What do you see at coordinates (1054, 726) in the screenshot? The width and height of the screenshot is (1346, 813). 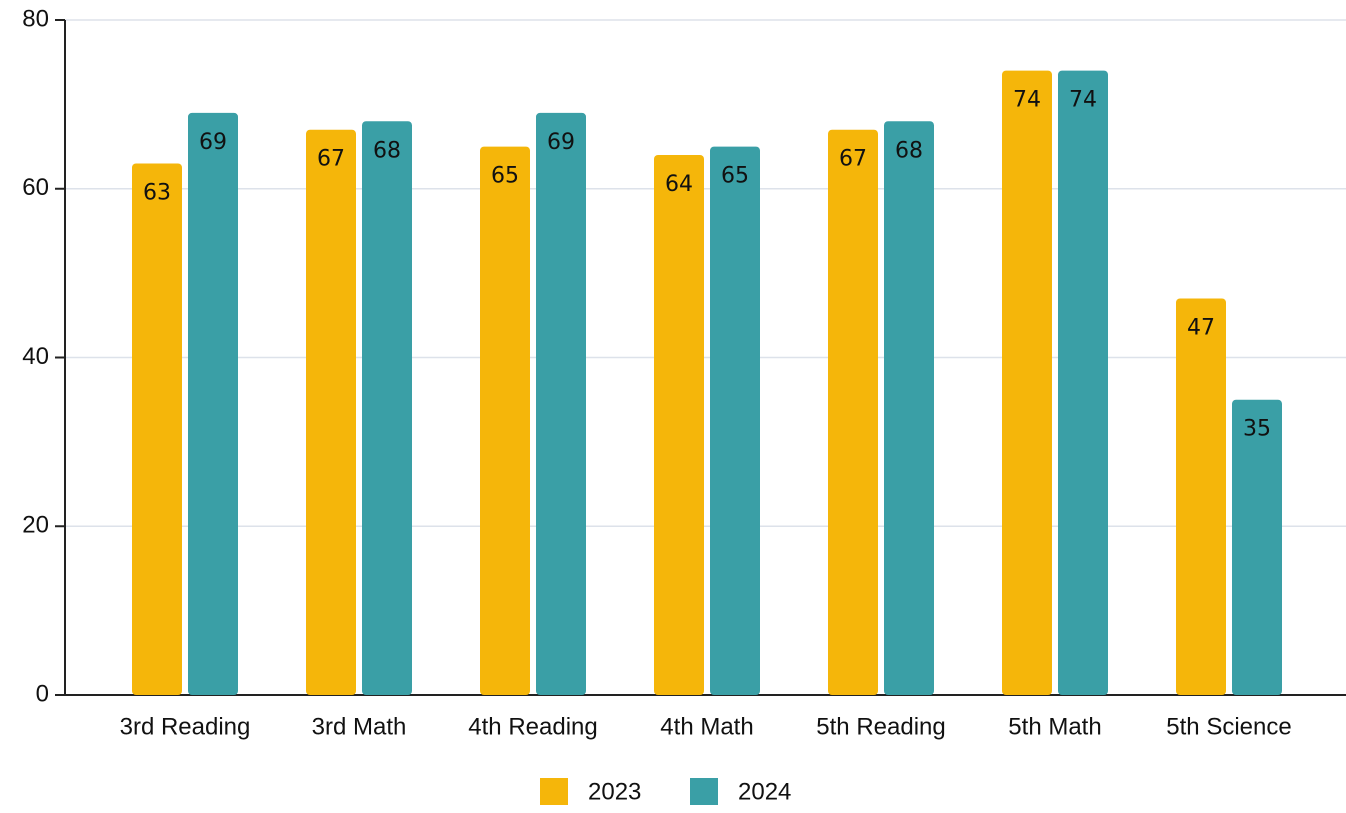 I see `x-tick-label: 5th Math` at bounding box center [1054, 726].